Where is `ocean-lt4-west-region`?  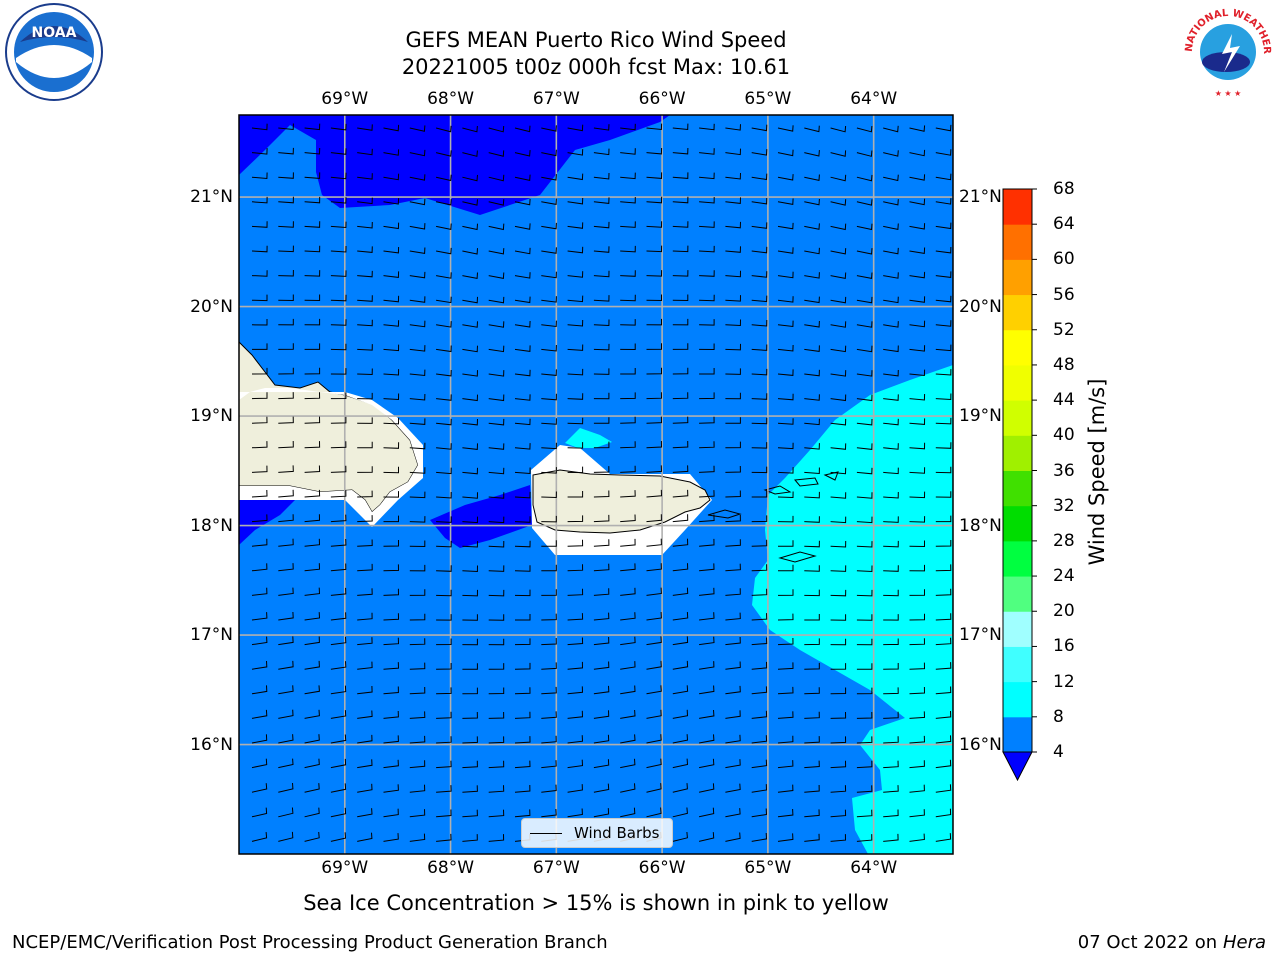
ocean-lt4-west-region is located at coordinates (269, 520).